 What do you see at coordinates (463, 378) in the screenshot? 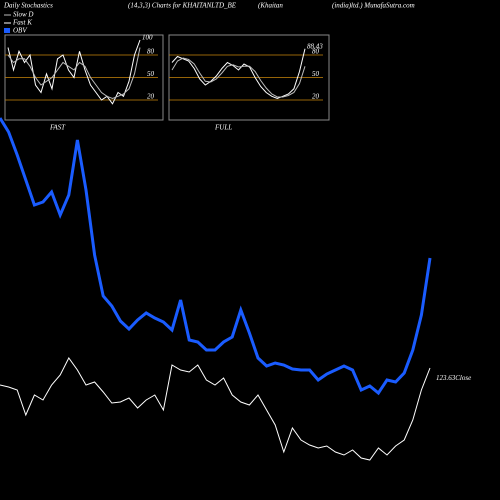
I see `close-name: Close` at bounding box center [463, 378].